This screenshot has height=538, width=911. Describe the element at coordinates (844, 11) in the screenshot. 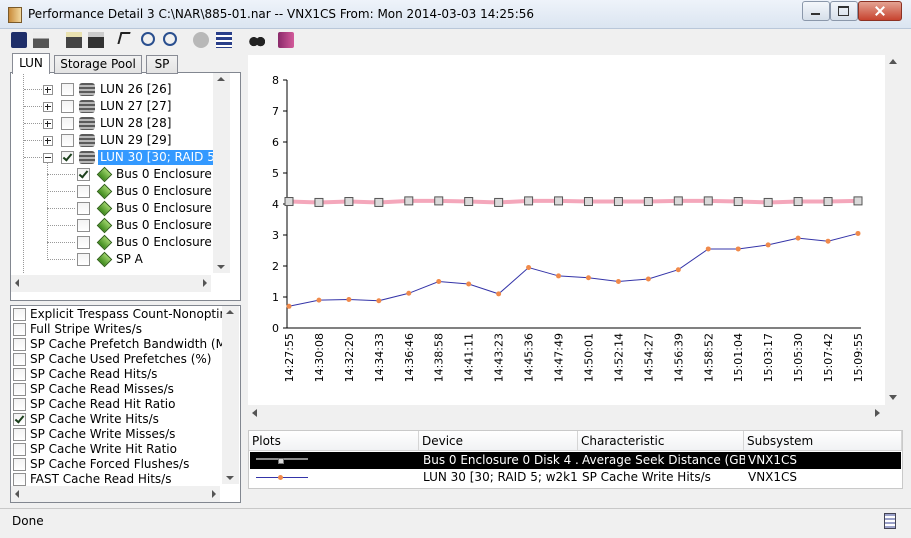

I see `maximize-button` at that location.